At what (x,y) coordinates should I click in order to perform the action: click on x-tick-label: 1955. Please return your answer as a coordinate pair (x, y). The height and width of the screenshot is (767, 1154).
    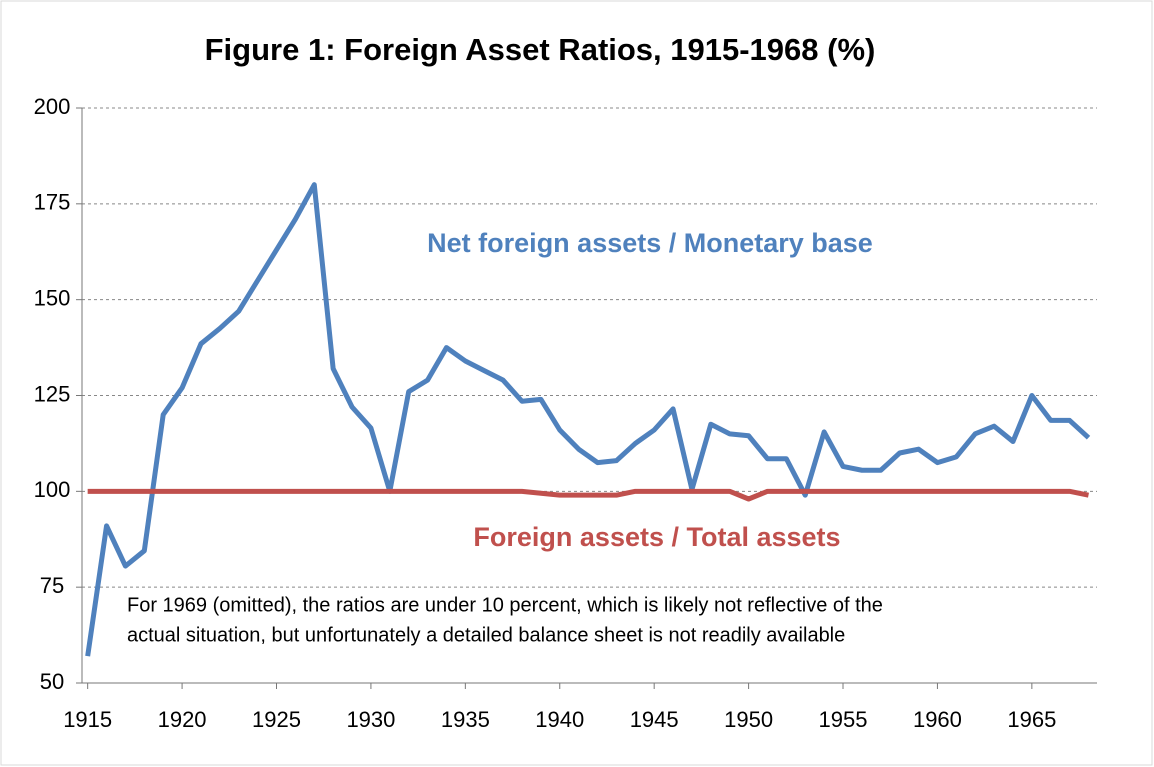
    Looking at the image, I should click on (843, 719).